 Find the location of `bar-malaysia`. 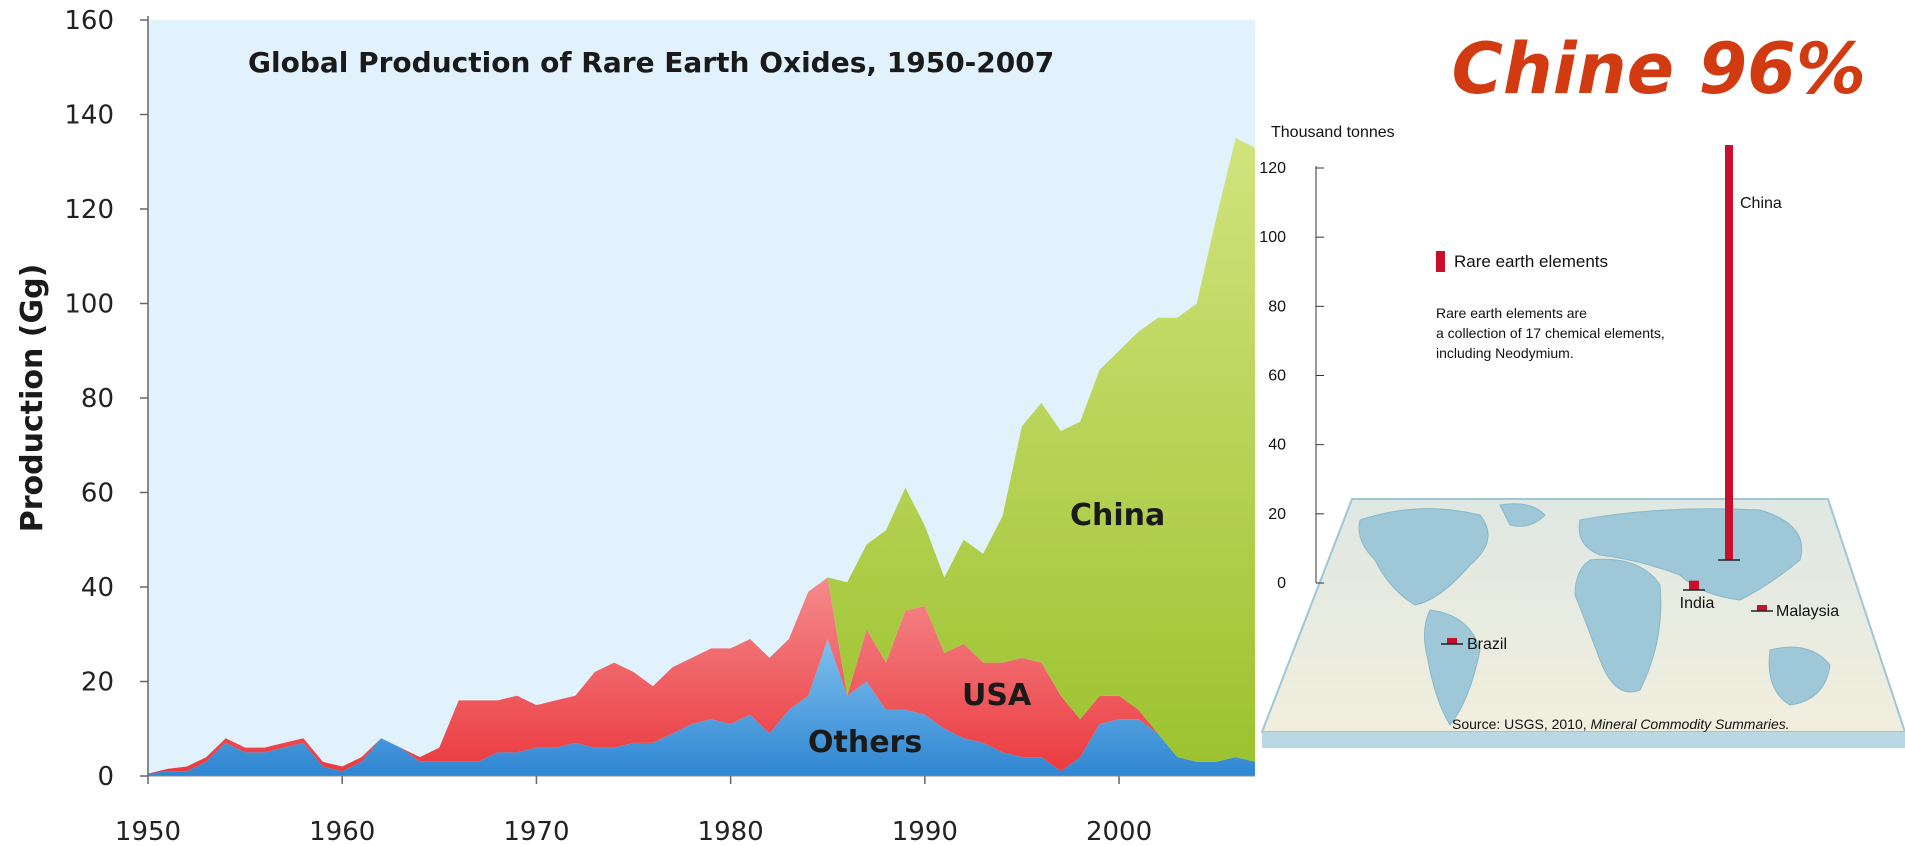

bar-malaysia is located at coordinates (1762, 608).